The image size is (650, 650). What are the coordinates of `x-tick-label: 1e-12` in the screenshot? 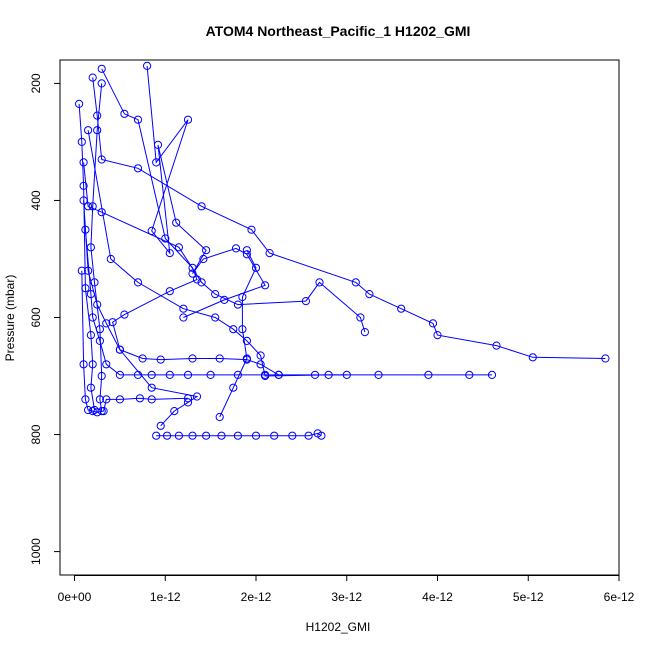 It's located at (165, 597).